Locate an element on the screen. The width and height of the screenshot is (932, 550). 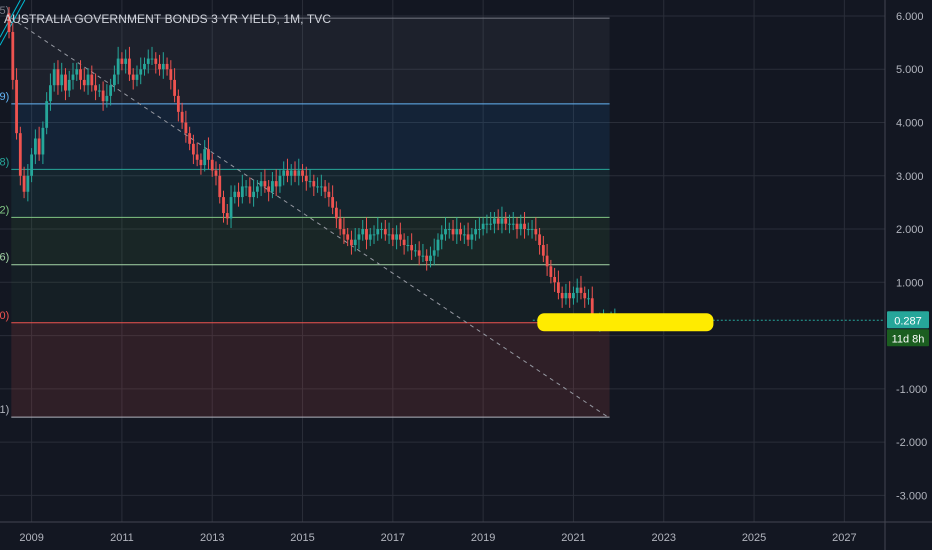
time-tick-label: 2009 is located at coordinates (31, 538).